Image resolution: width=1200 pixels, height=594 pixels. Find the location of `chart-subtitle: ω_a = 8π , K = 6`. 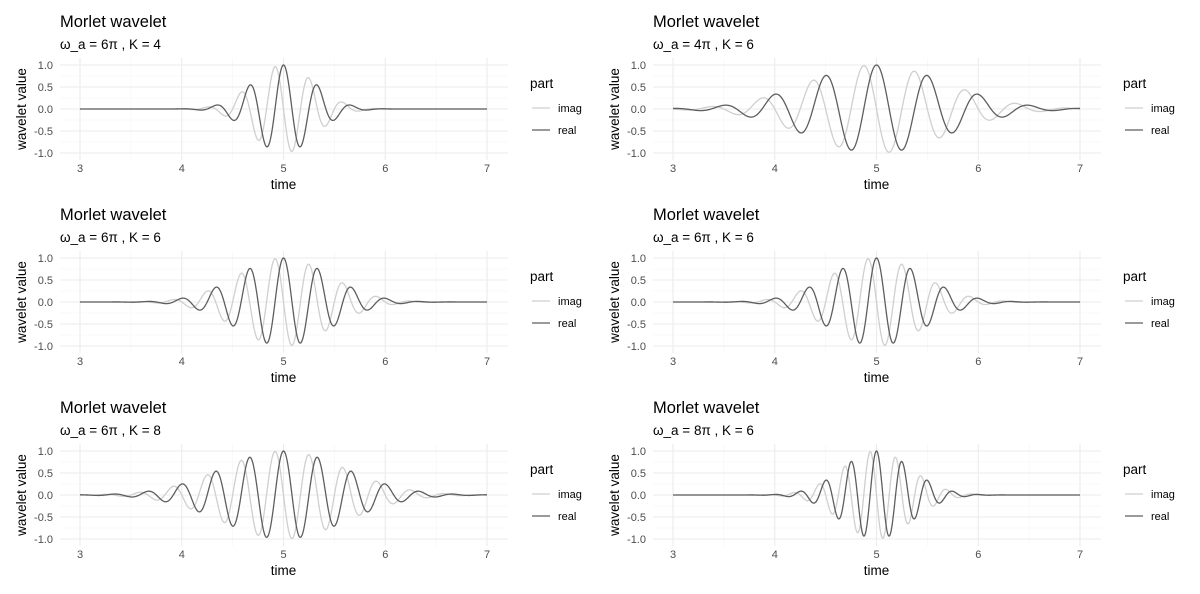

chart-subtitle: ω_a = 8π , K = 6 is located at coordinates (703, 430).